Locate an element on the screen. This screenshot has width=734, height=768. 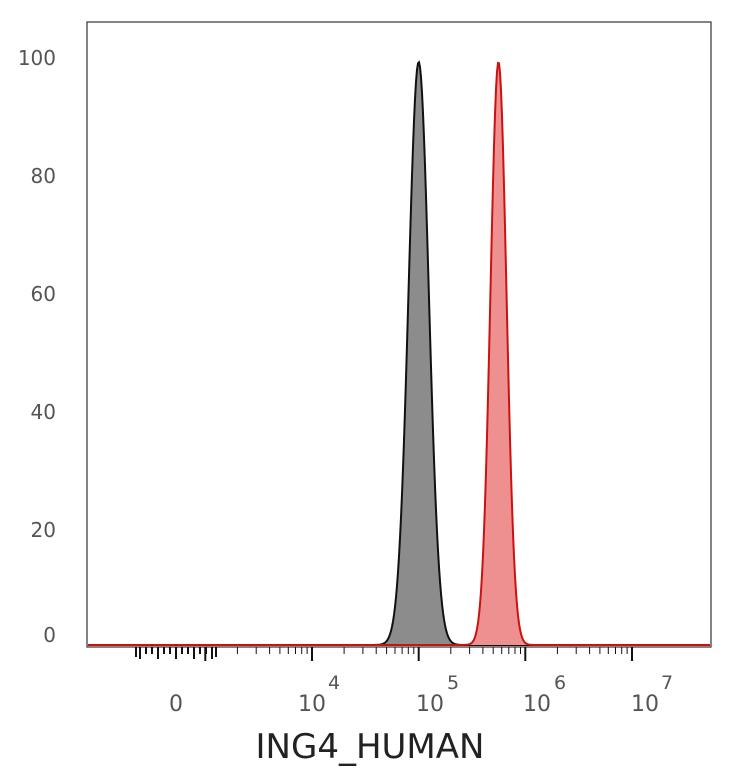
x-axis-ticks is located at coordinates (384, 654).